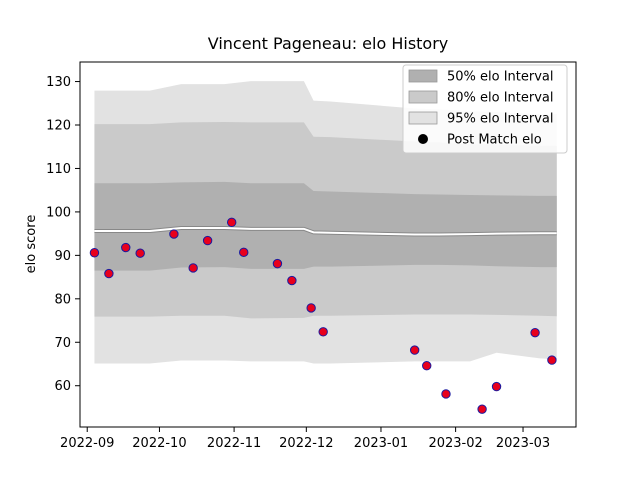 Image resolution: width=640 pixels, height=485 pixels. I want to click on median-line-path, so click(325, 231).